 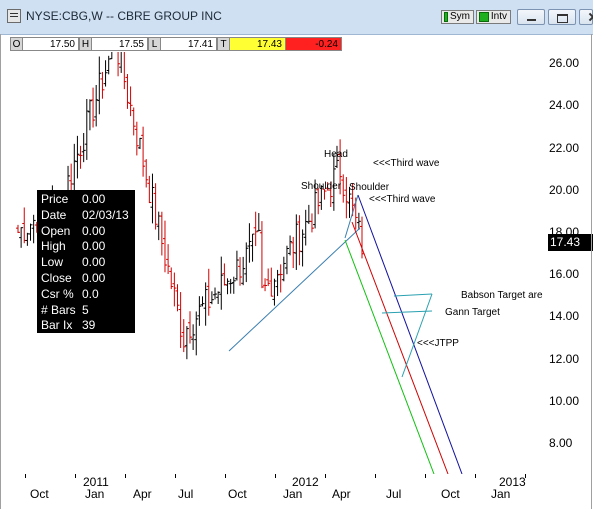 I want to click on minimize-button, so click(x=531, y=17).